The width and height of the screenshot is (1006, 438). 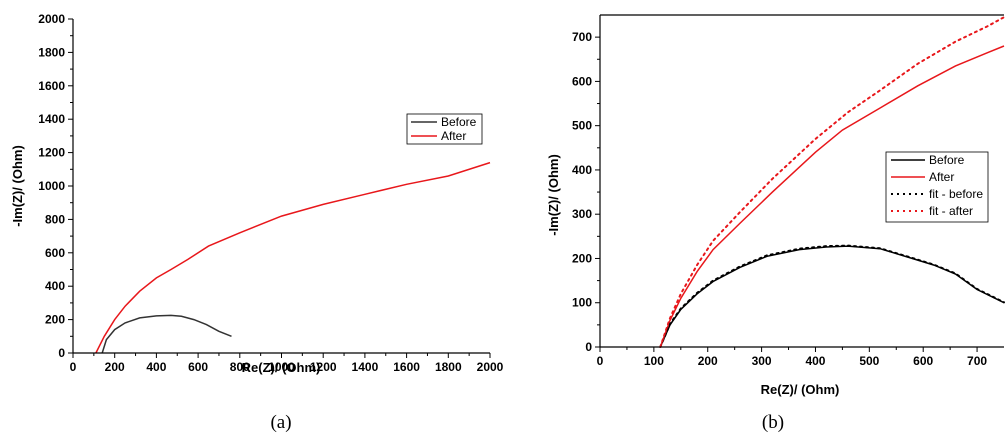 I want to click on y-tick-label: 800, so click(x=55, y=219).